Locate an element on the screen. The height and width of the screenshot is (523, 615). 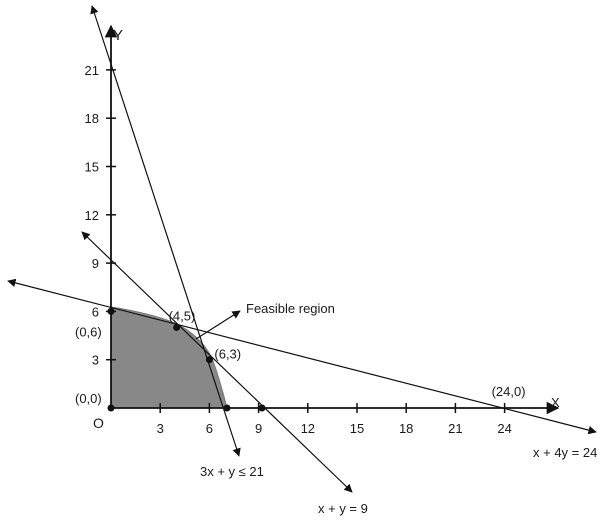
y-tick-label: 21 is located at coordinates (92, 70).